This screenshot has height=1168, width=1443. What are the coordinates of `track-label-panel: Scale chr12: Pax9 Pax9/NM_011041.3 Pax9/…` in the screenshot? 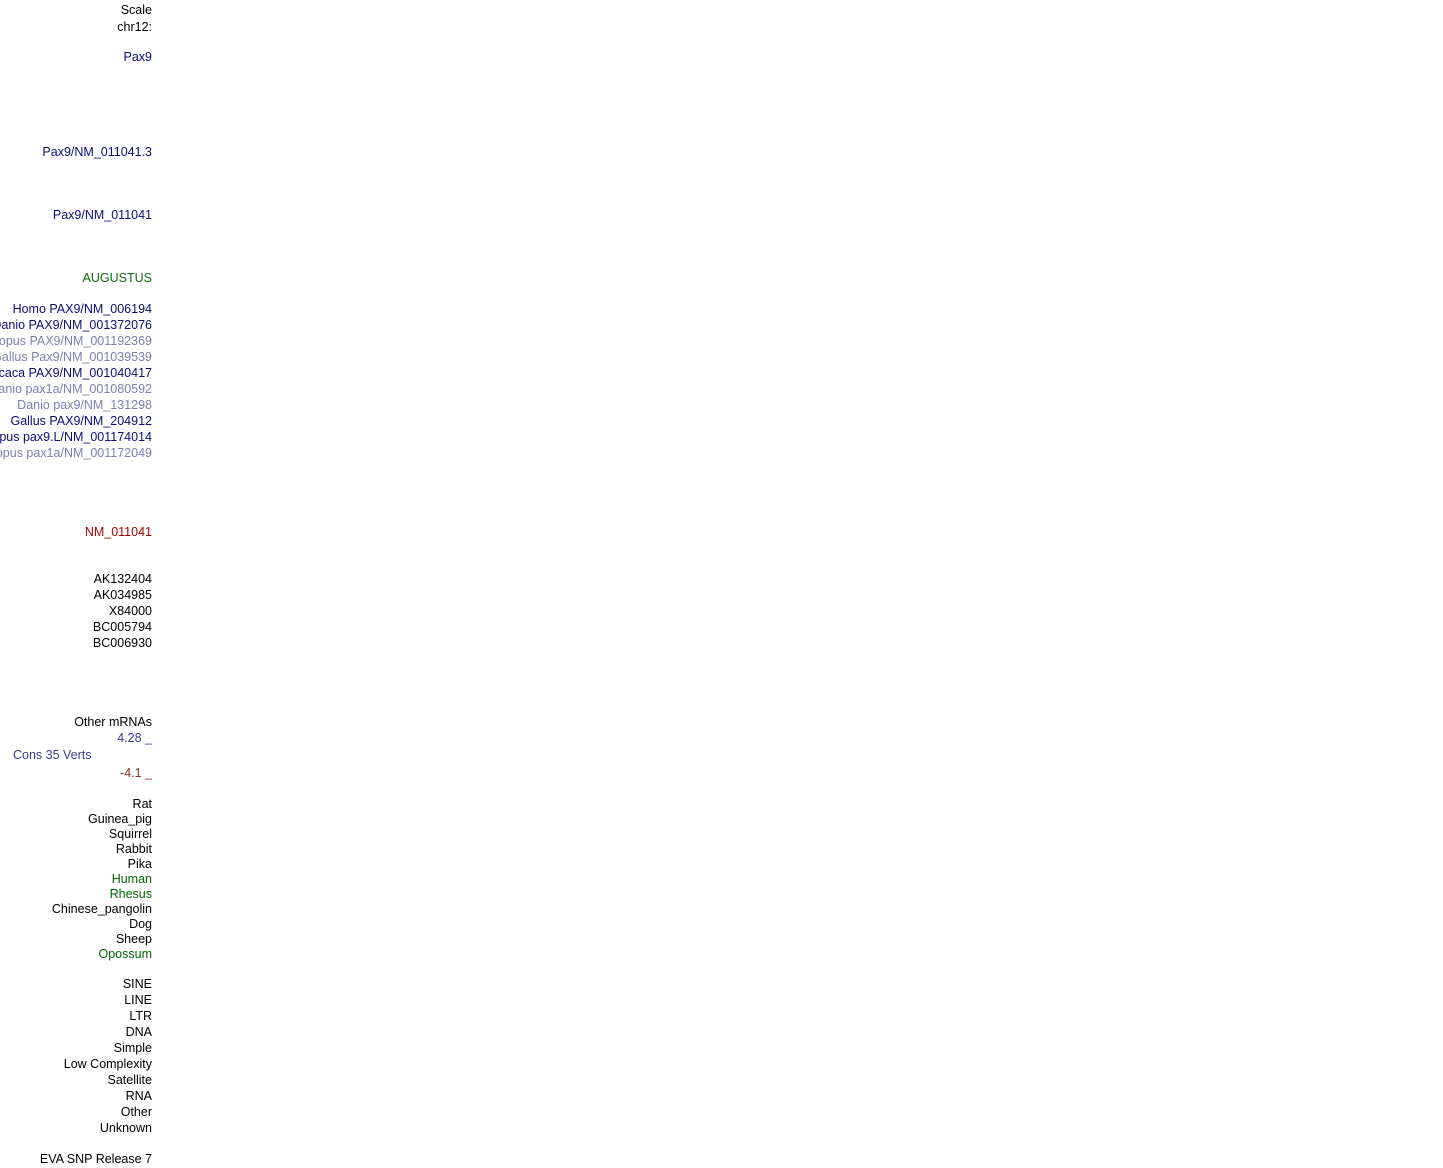 It's located at (76, 584).